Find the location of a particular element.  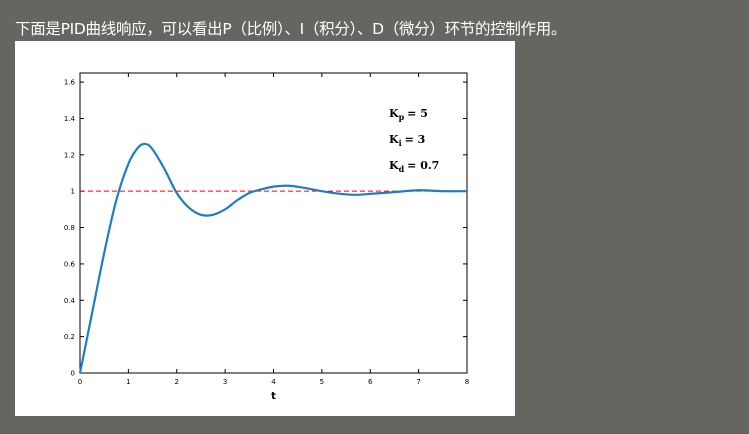

y-tick-label: 0.8 is located at coordinates (69, 228).